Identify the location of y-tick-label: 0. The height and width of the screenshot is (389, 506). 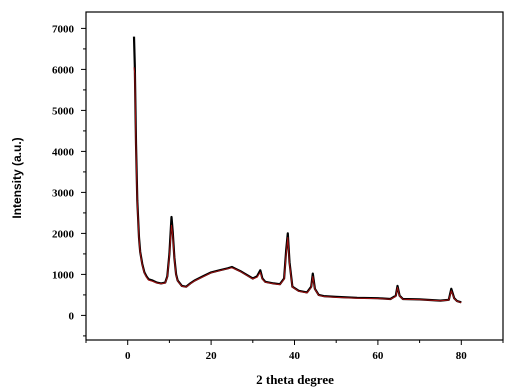
(72, 316).